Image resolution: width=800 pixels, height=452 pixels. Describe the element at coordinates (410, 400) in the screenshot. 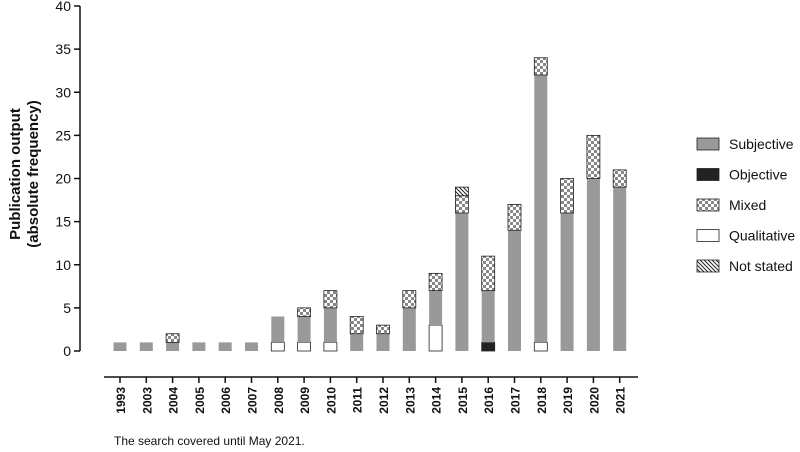

I see `x-tick-label: 2013` at that location.